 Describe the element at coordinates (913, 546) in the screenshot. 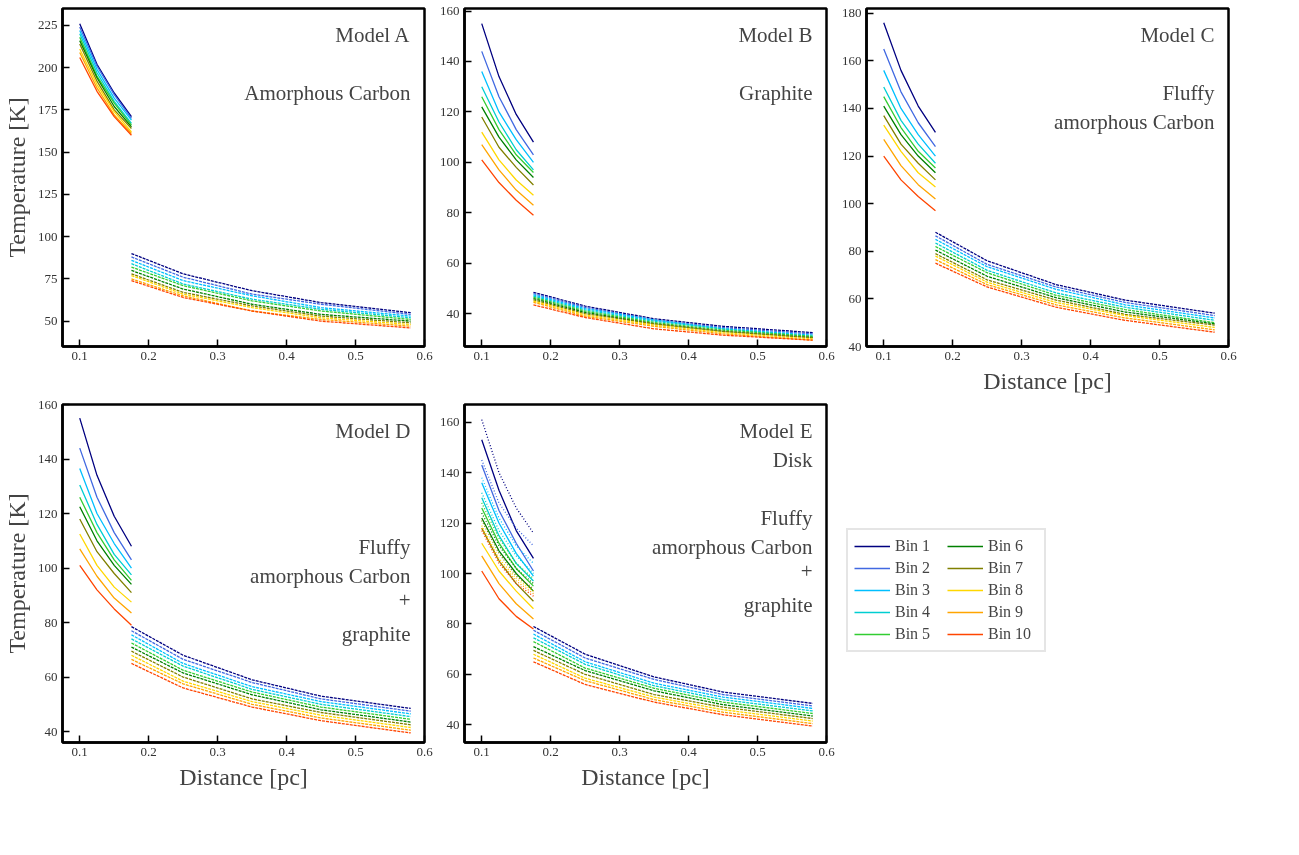

I see `legend-label: Bin 1` at that location.